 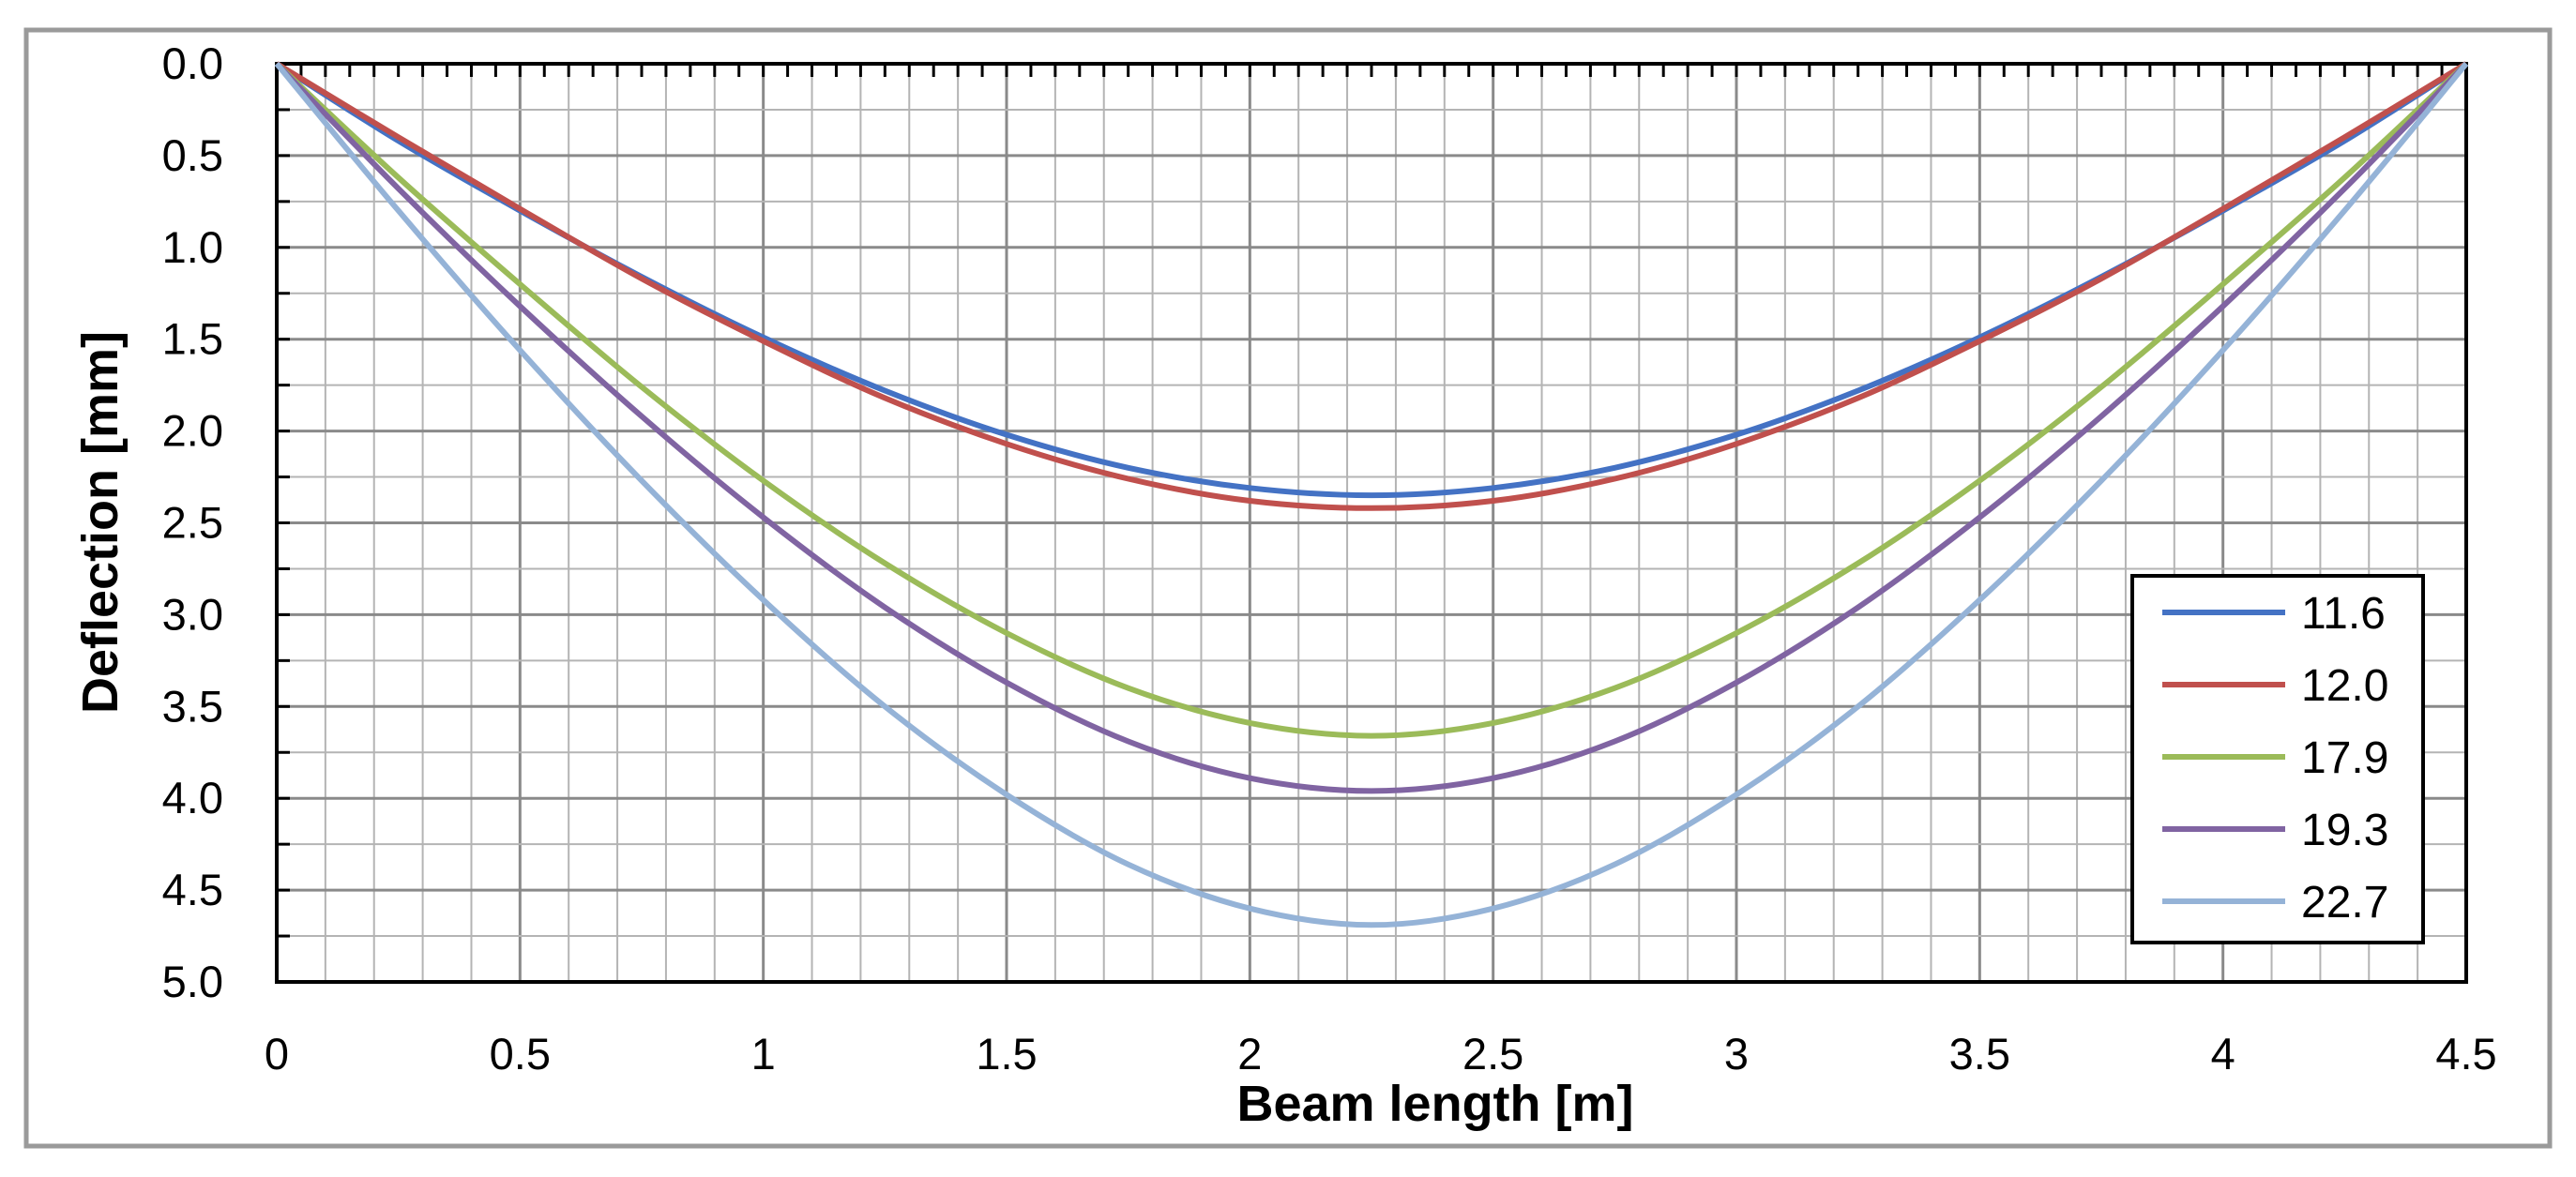 I want to click on y-tick-label: 0.0, so click(x=192, y=63).